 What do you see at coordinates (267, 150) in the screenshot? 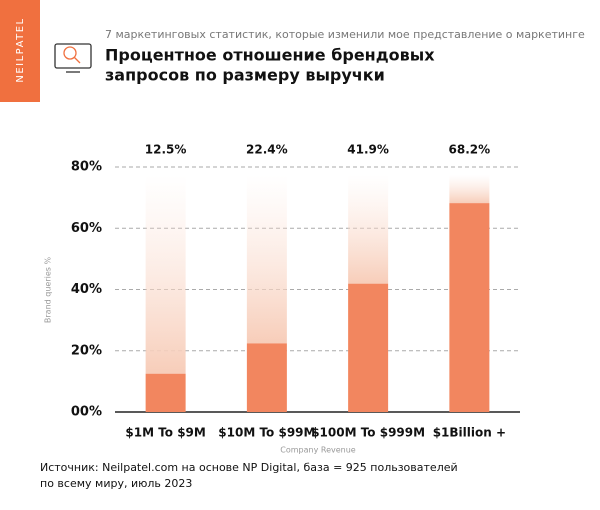
I see `value-label: 22.4%` at bounding box center [267, 150].